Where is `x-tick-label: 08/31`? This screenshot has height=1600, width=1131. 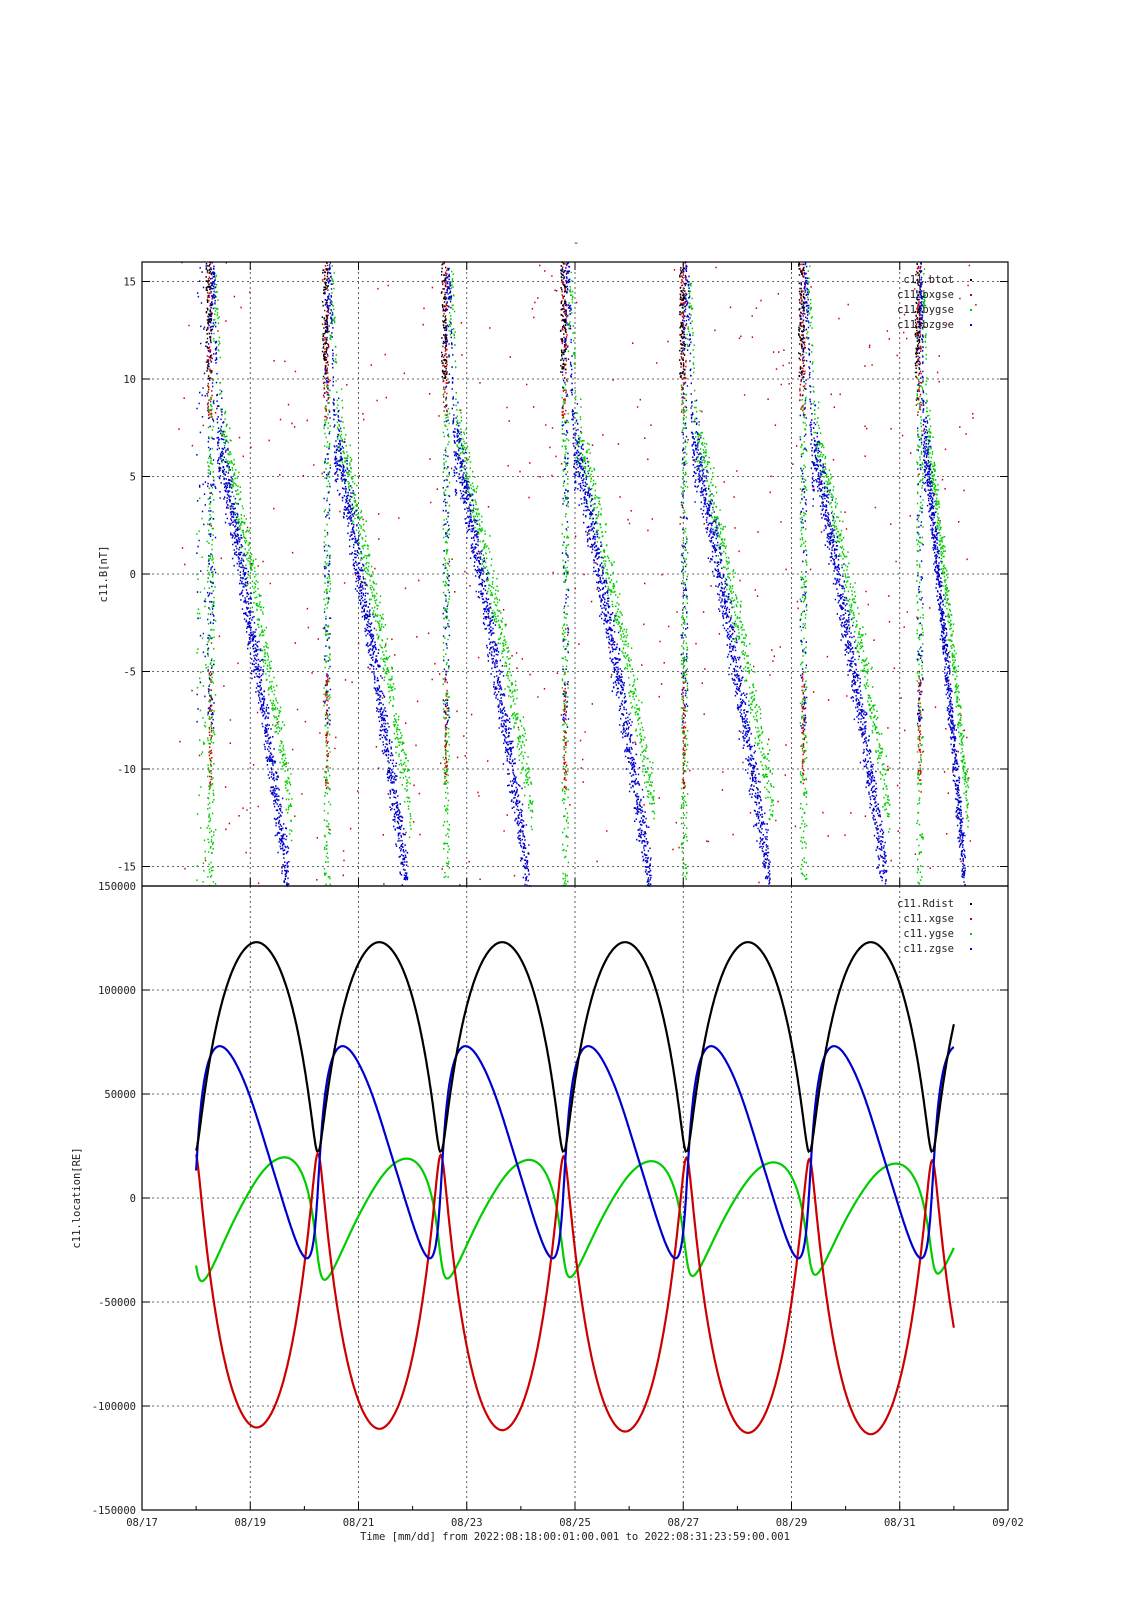
x-tick-label: 08/31 is located at coordinates (900, 1523).